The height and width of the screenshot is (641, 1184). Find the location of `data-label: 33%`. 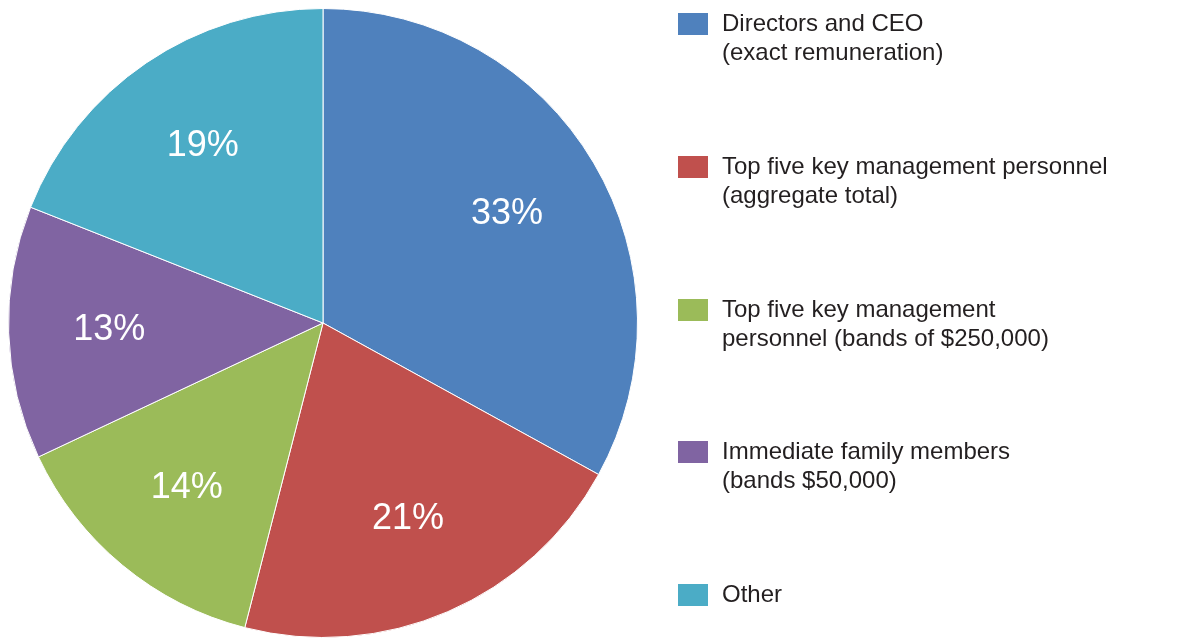

data-label: 33% is located at coordinates (507, 212).